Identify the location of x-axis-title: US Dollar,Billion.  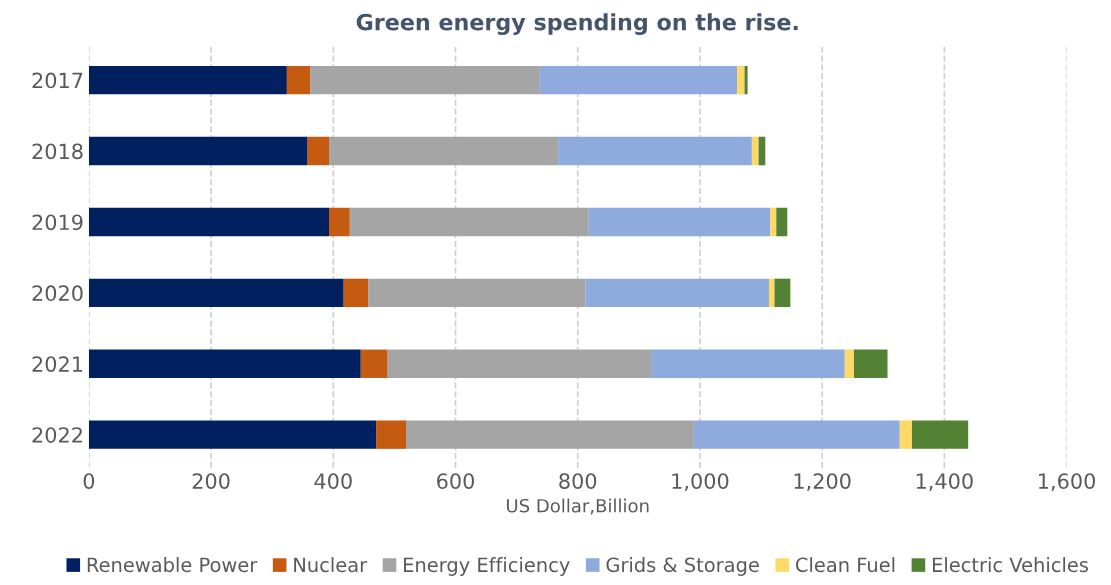
(578, 506).